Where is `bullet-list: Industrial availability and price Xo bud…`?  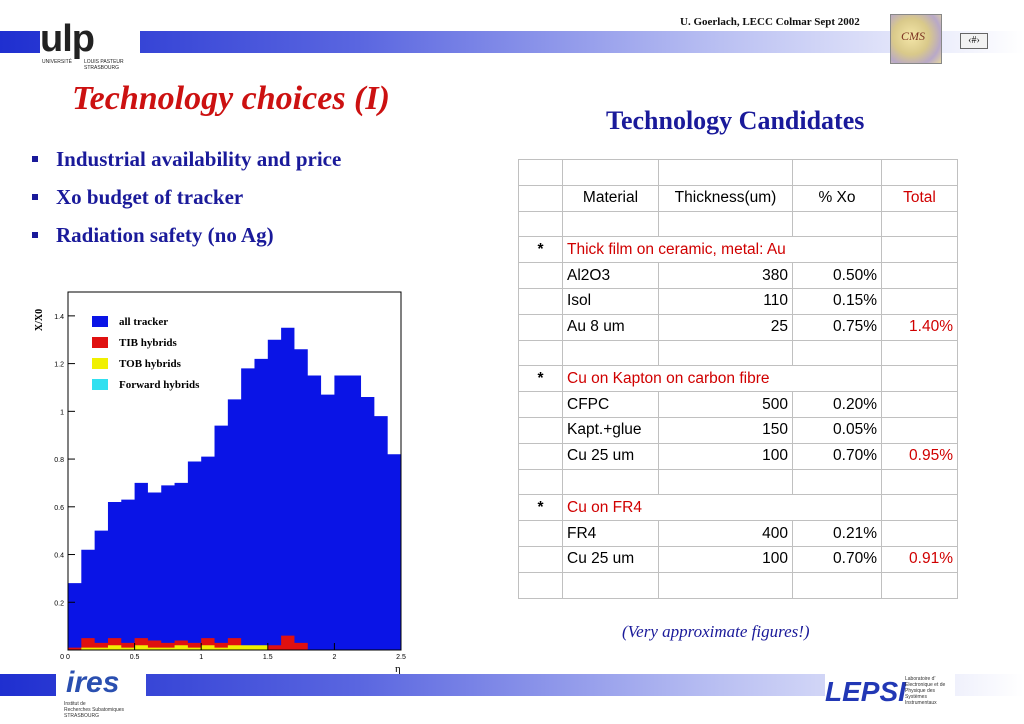 bullet-list: Industrial availability and price Xo bud… is located at coordinates (186, 197).